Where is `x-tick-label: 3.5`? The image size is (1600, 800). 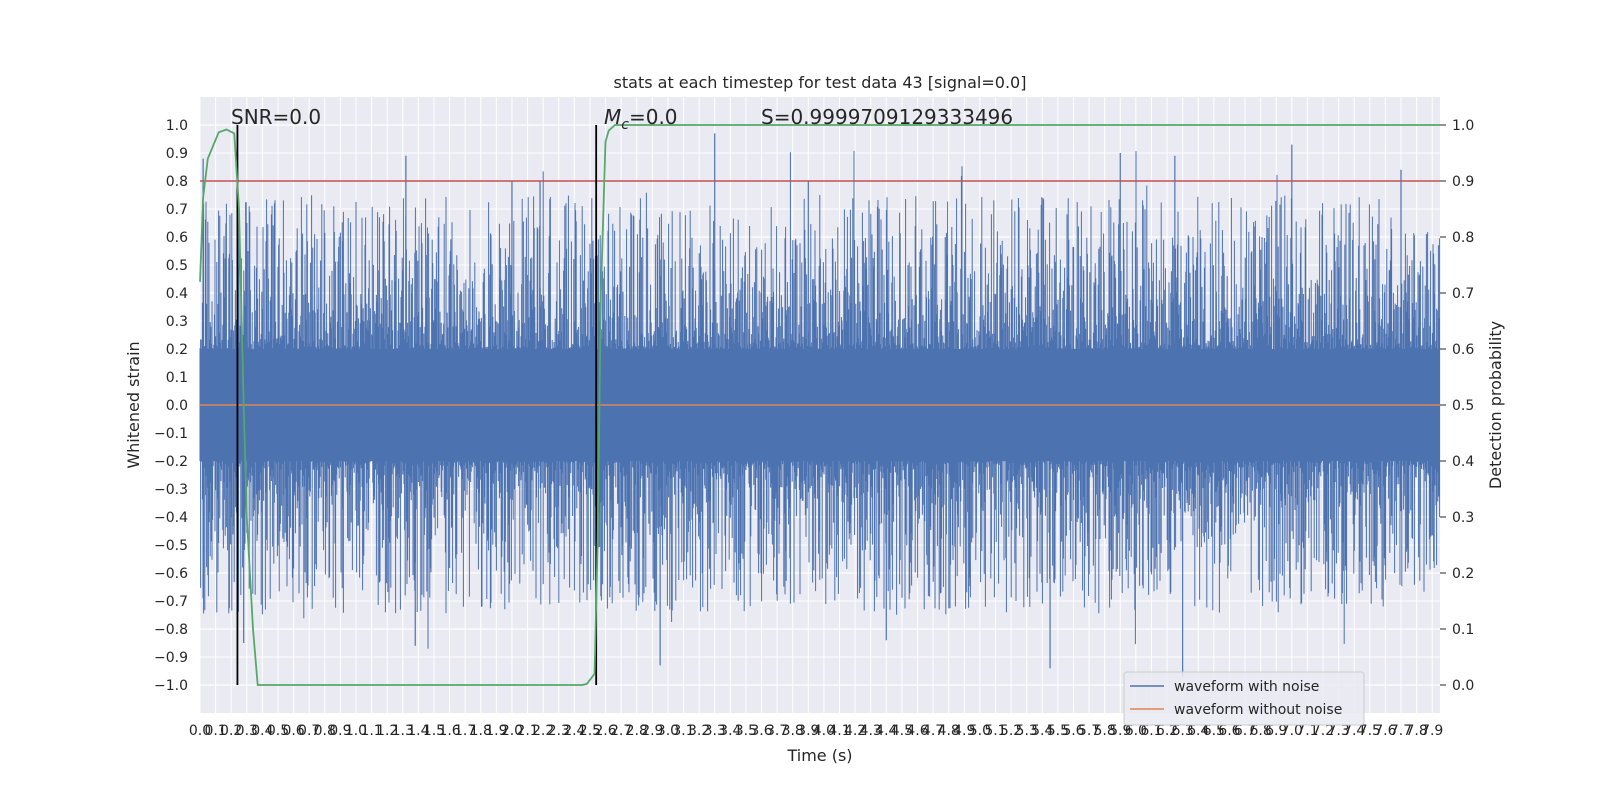
x-tick-label: 3.5 is located at coordinates (746, 731).